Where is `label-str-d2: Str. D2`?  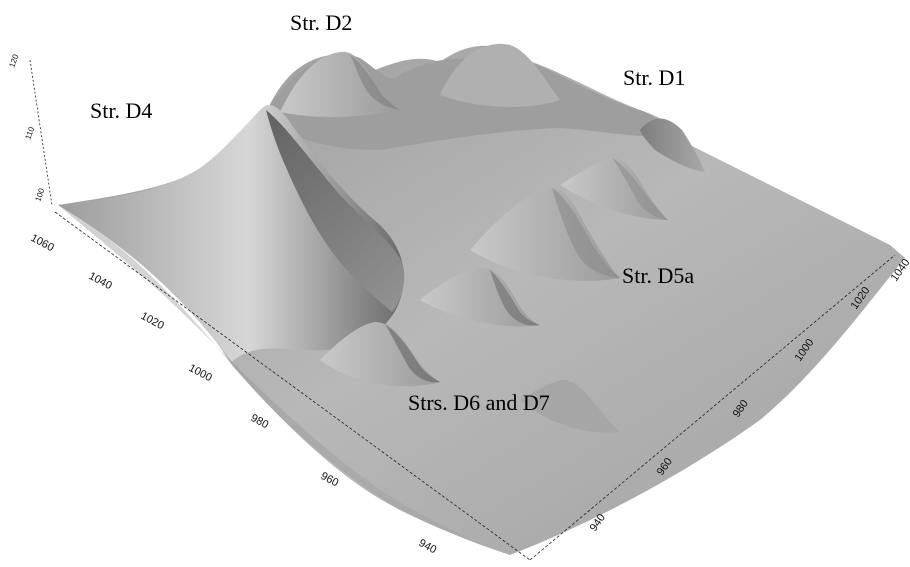
label-str-d2: Str. D2 is located at coordinates (321, 22).